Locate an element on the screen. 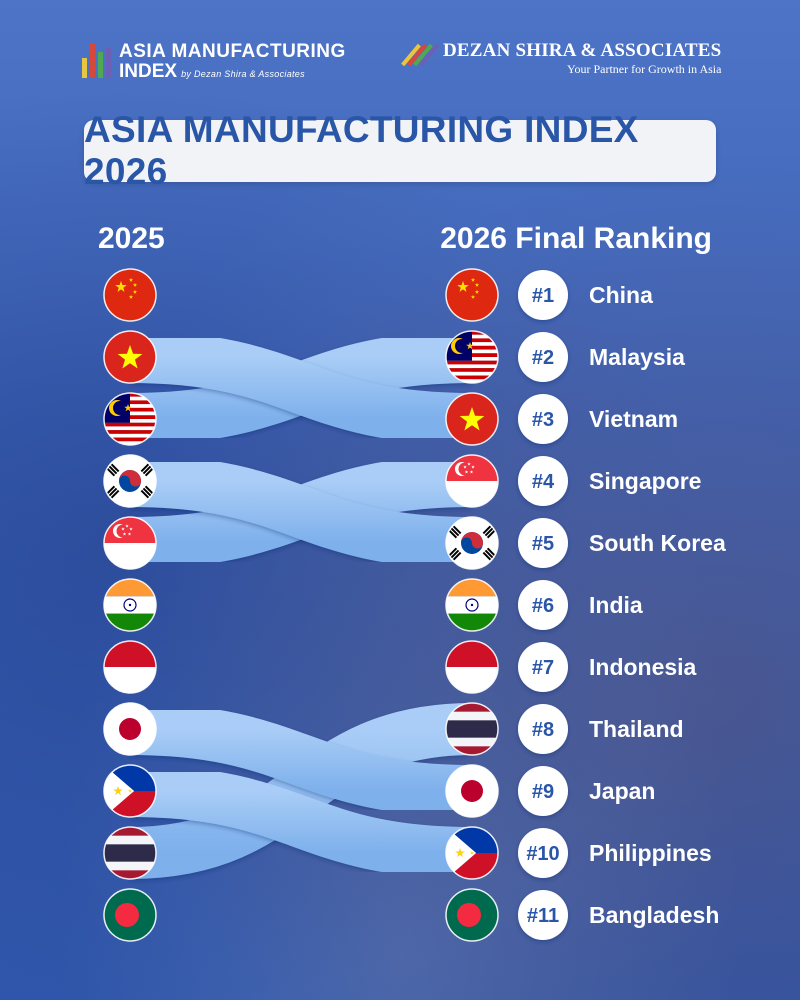 The width and height of the screenshot is (800, 1000). rank-label: #10 is located at coordinates (542, 854).